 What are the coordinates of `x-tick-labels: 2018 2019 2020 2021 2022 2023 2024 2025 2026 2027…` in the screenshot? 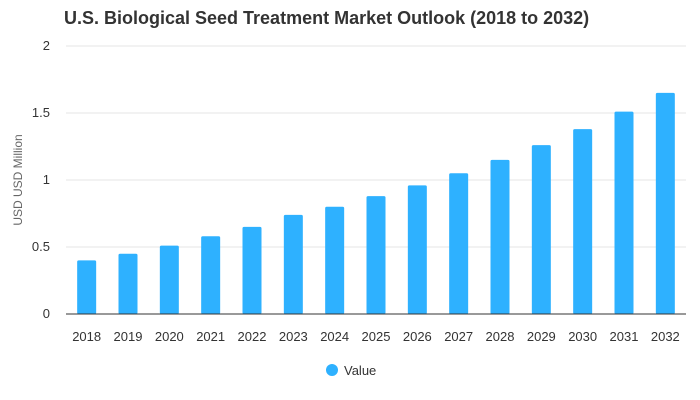 It's located at (376, 336).